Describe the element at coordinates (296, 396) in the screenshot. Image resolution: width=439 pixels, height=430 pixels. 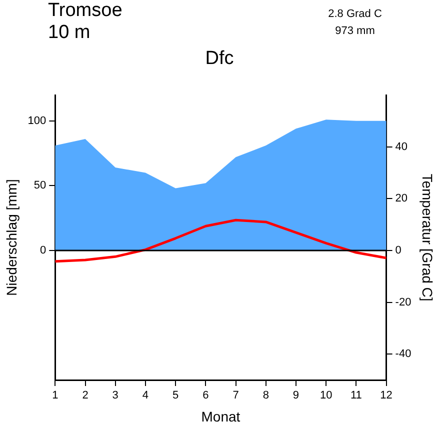
I see `x-tick-label: 9` at that location.